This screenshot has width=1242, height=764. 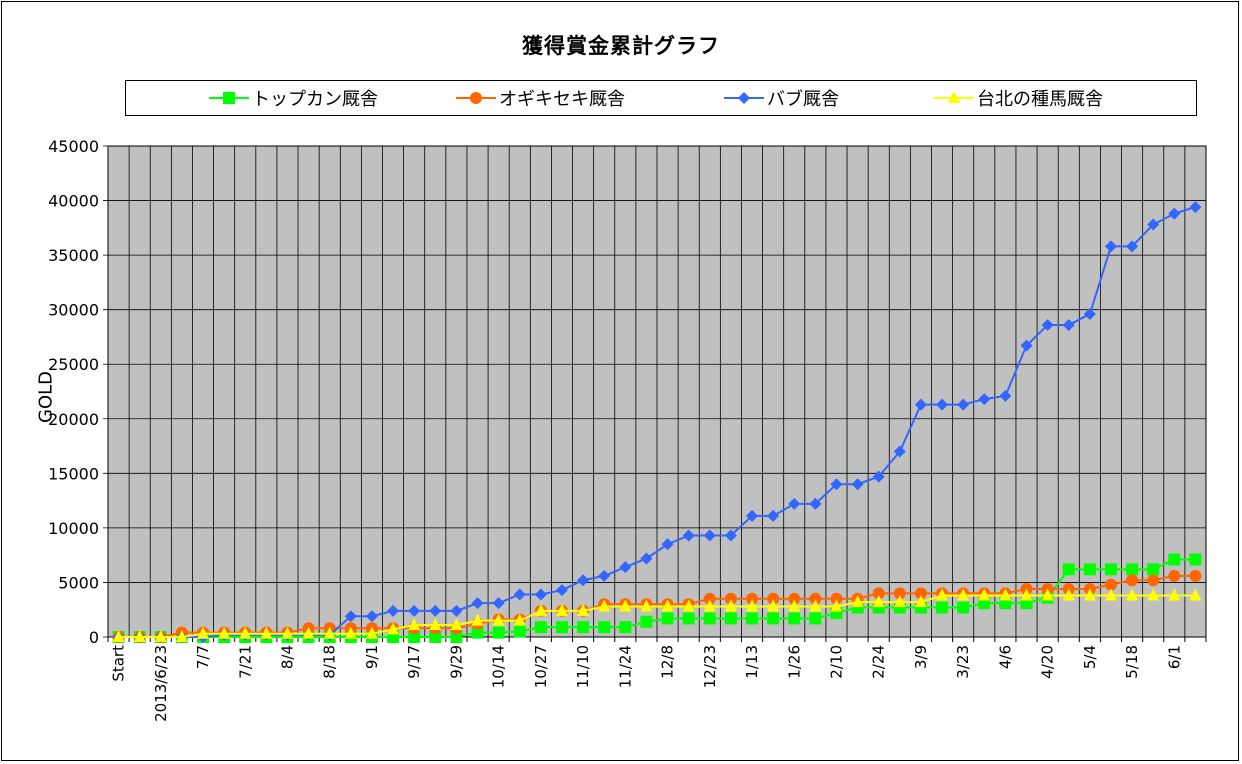 What do you see at coordinates (161, 683) in the screenshot?
I see `x-tick-label: 2013/6/23` at bounding box center [161, 683].